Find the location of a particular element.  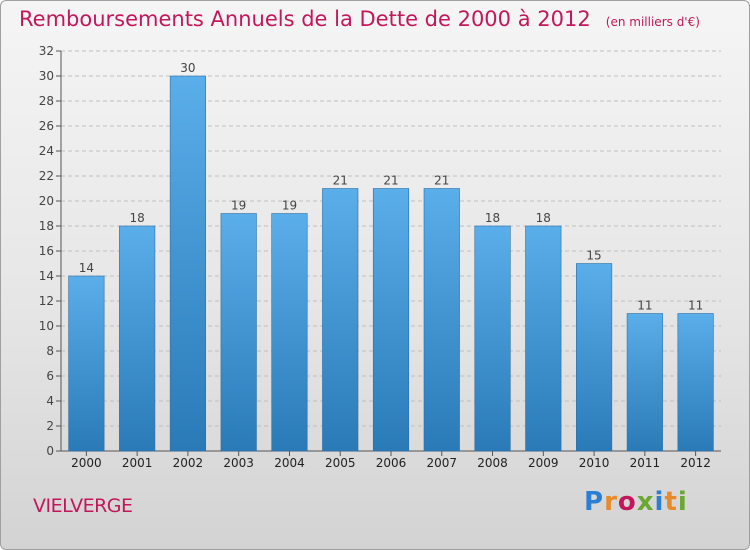

y-tick-label: 6 is located at coordinates (50, 376).